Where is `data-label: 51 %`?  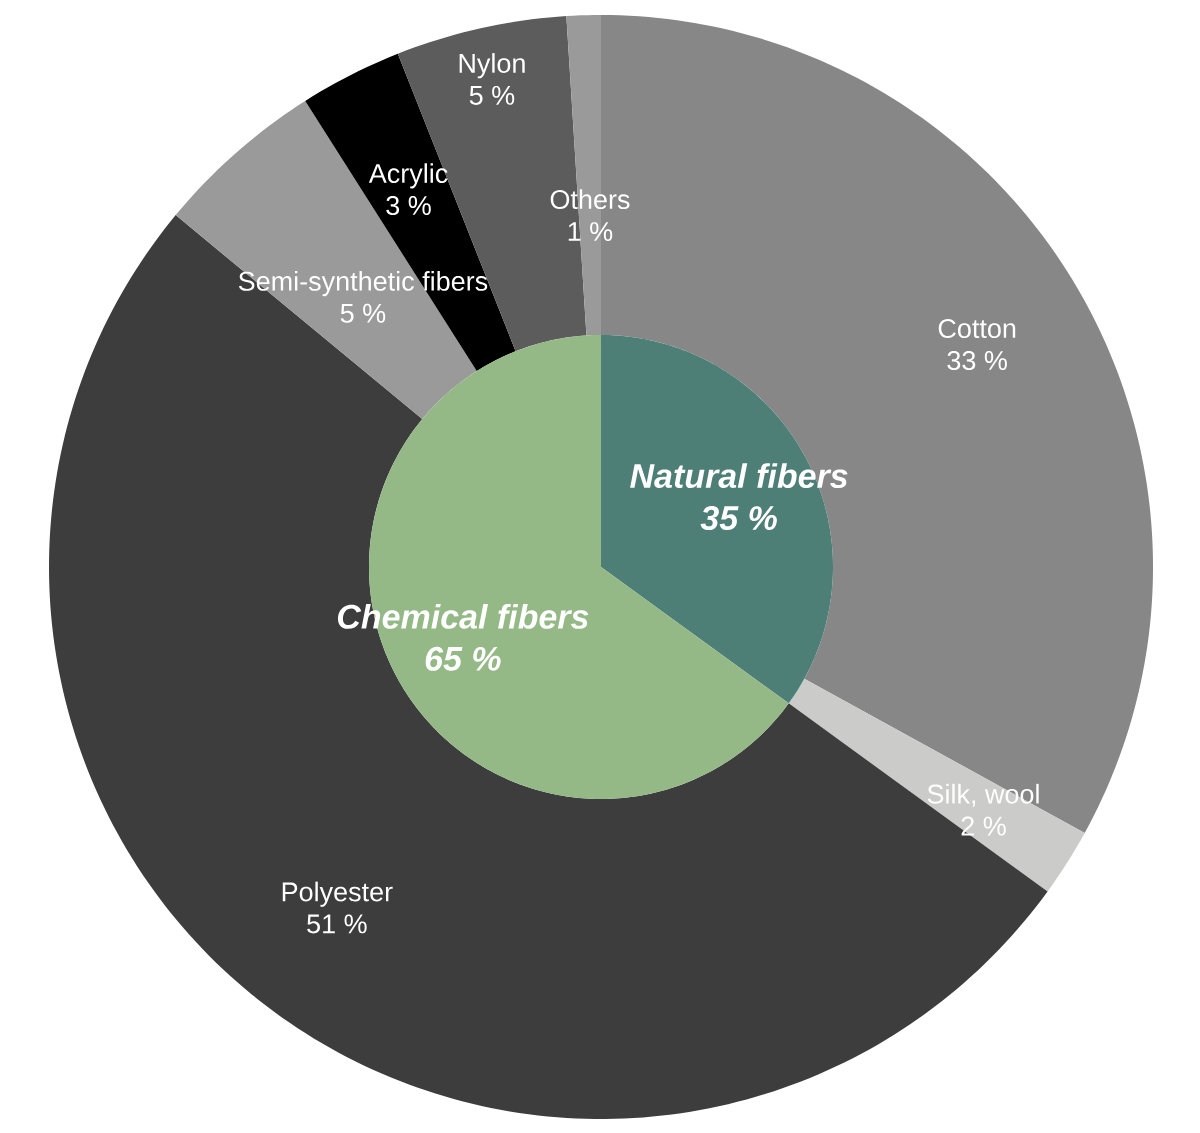
data-label: 51 % is located at coordinates (337, 924).